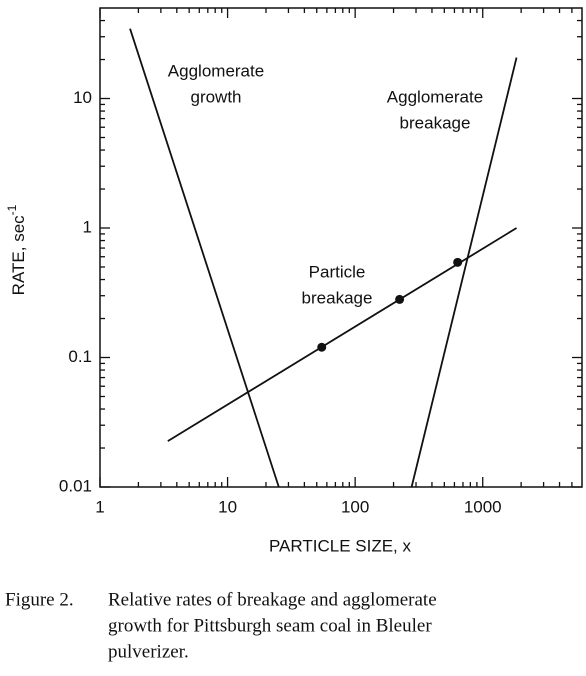 The width and height of the screenshot is (586, 676). Describe the element at coordinates (87, 226) in the screenshot. I see `y-tick-label: 1` at that location.